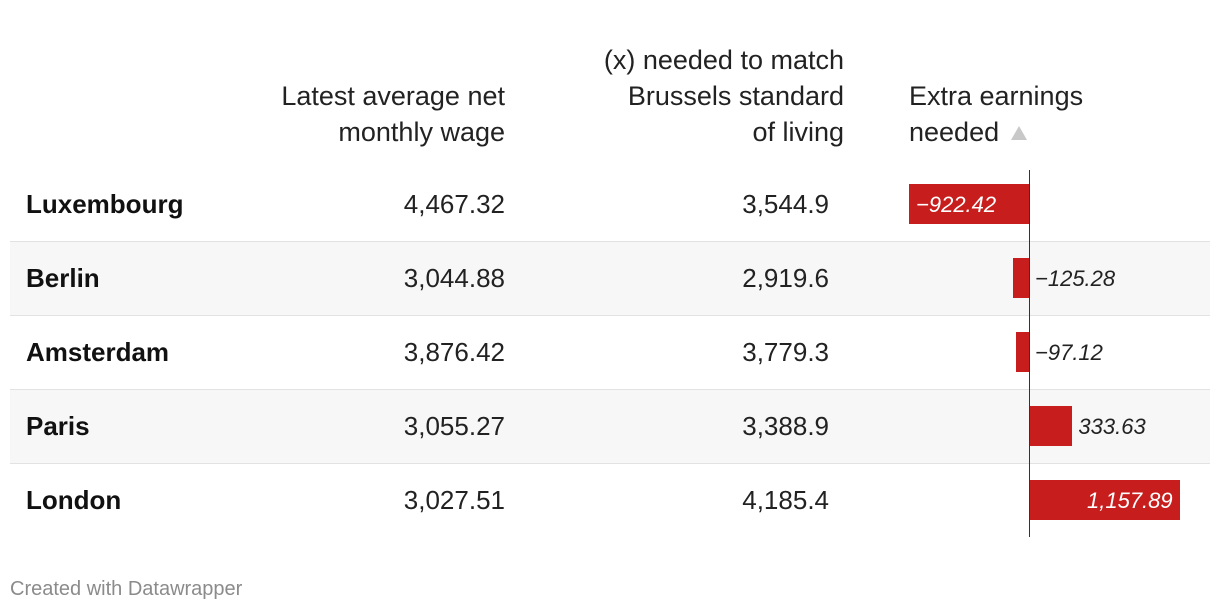 The image size is (1220, 614). What do you see at coordinates (126, 589) in the screenshot?
I see `footer-credit: Created with Datawrapper` at bounding box center [126, 589].